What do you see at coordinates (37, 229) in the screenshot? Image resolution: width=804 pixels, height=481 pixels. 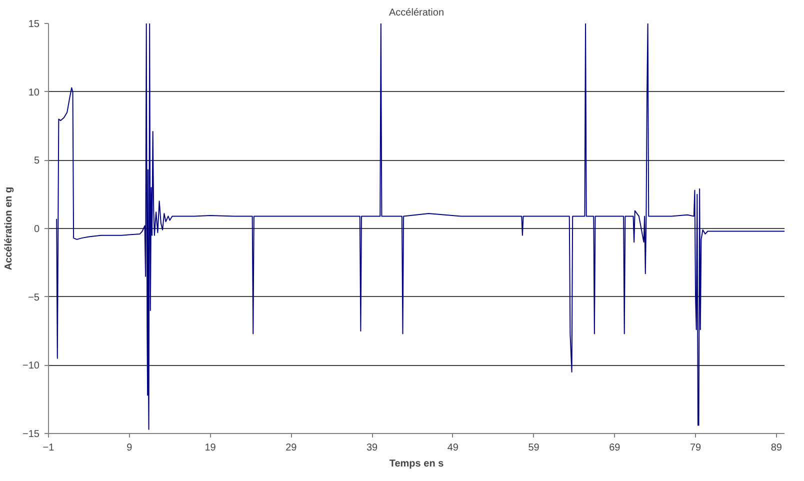 I see `y-tick-label: 0` at bounding box center [37, 229].